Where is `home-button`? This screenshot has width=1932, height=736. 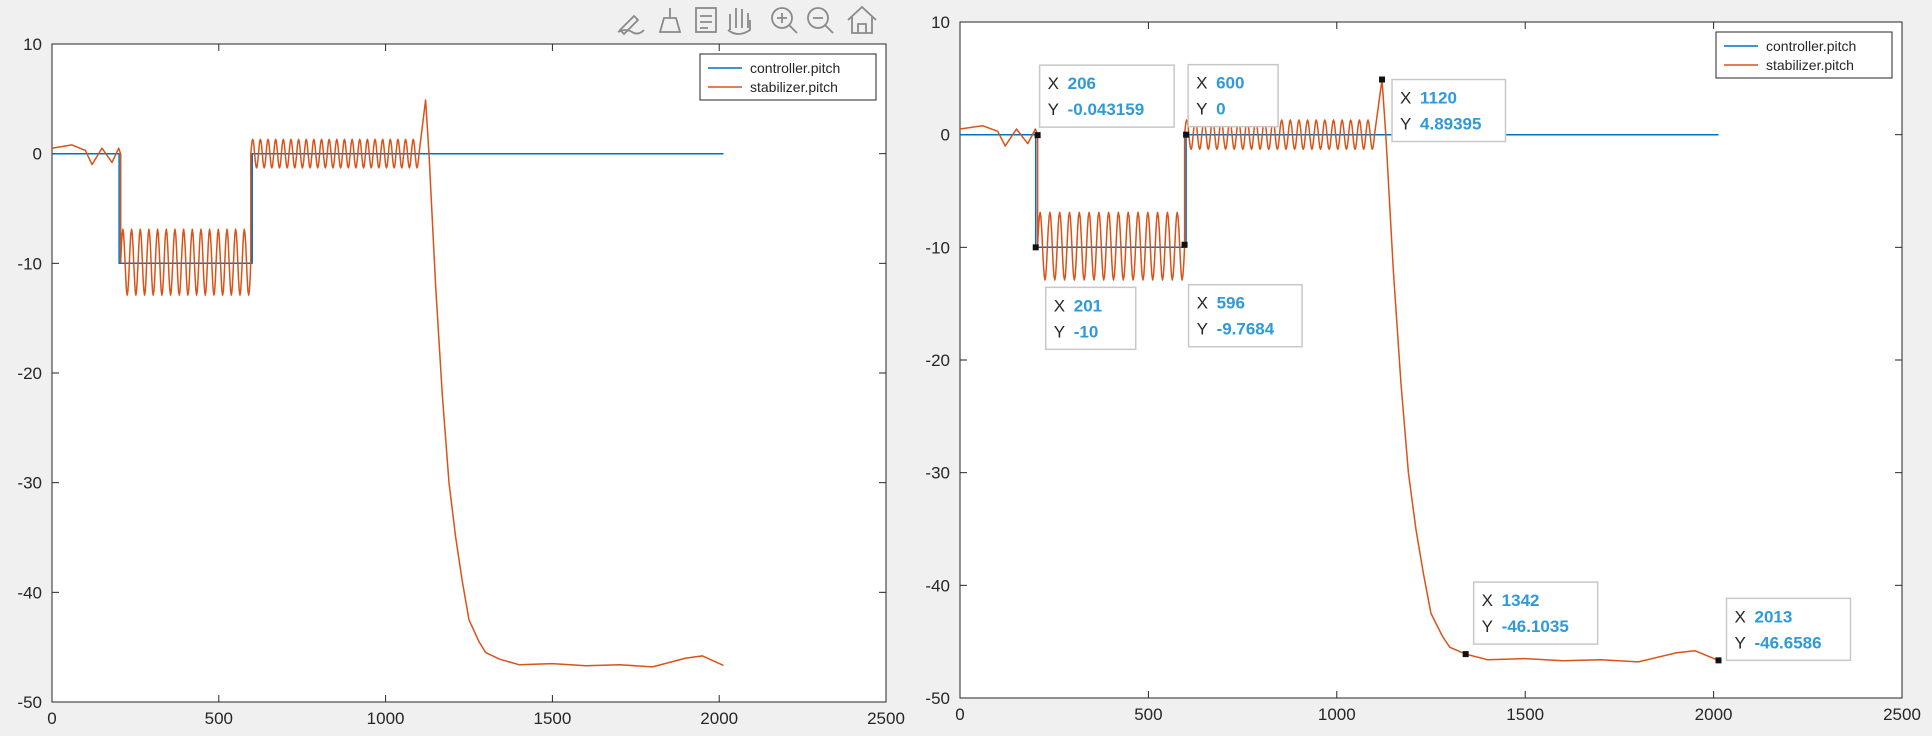 home-button is located at coordinates (862, 19).